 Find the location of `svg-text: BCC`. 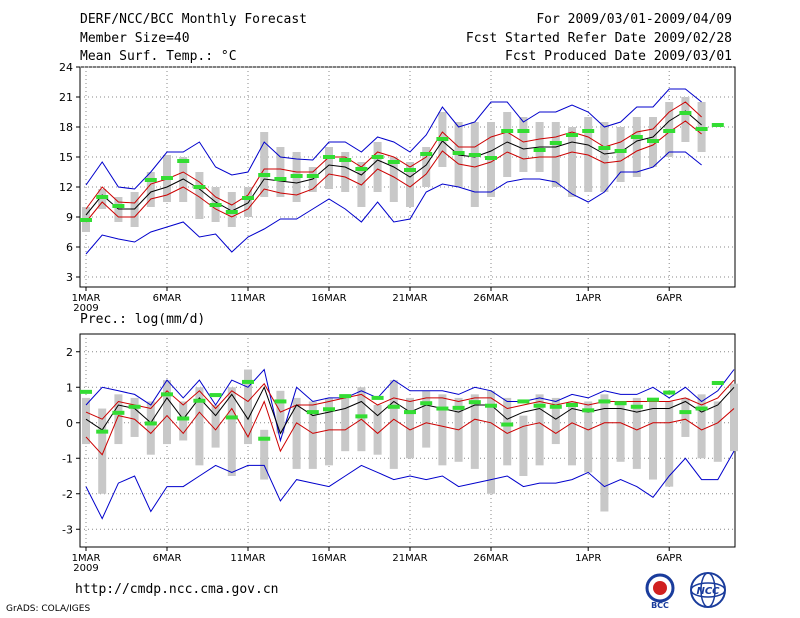

svg-text: BCC is located at coordinates (660, 605).